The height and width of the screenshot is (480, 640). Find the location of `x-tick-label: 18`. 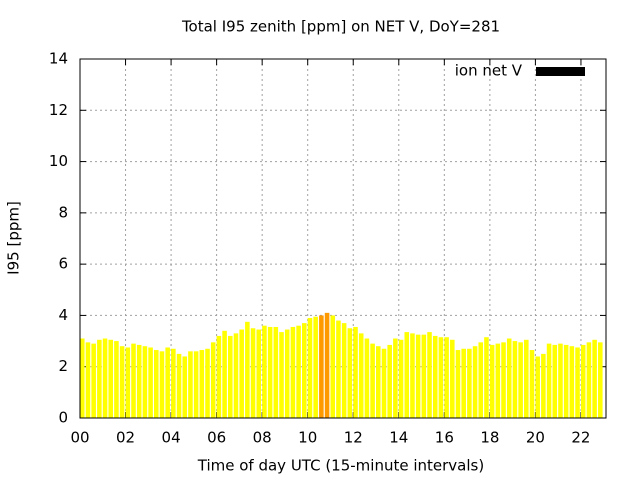

x-tick-label: 18 is located at coordinates (489, 438).